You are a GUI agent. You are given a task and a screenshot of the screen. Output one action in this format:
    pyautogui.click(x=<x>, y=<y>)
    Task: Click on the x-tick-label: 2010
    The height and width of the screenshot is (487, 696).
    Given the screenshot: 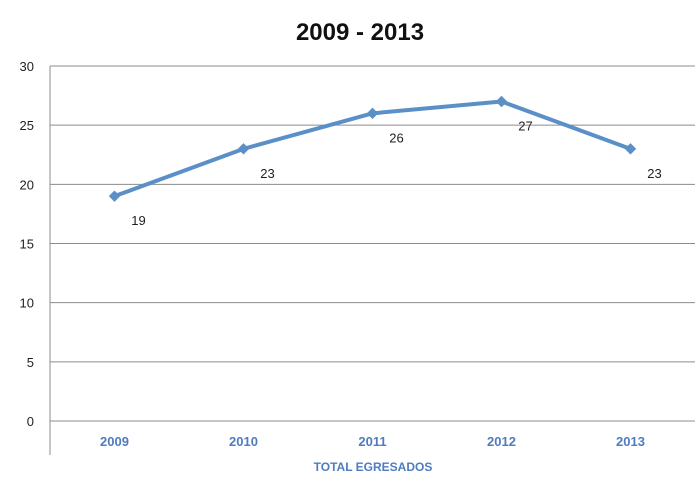 What is the action you would take?
    pyautogui.click(x=243, y=441)
    